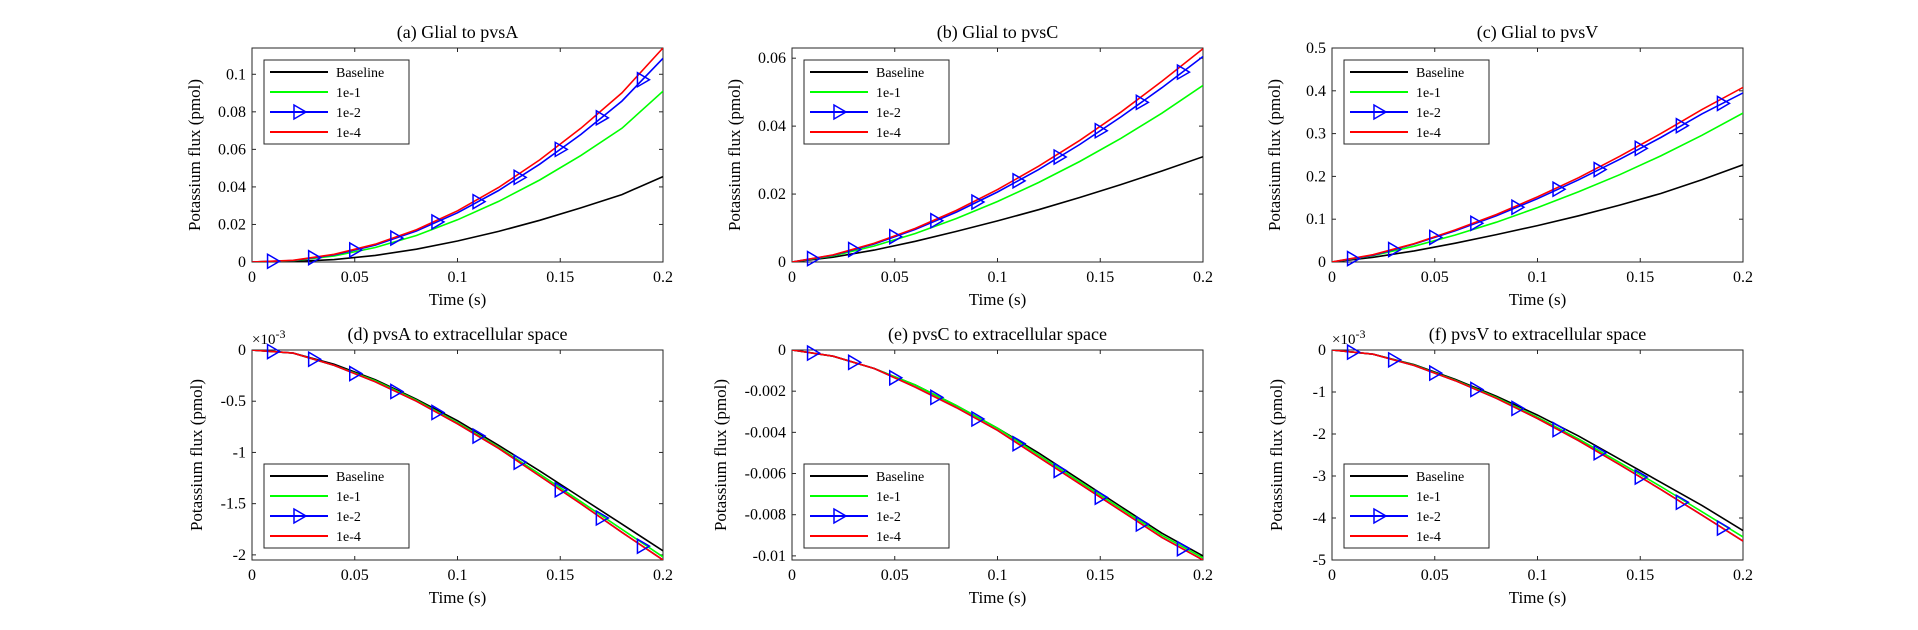 The width and height of the screenshot is (1918, 630). Describe the element at coordinates (765, 515) in the screenshot. I see `y-tick-label: -0.008` at that location.